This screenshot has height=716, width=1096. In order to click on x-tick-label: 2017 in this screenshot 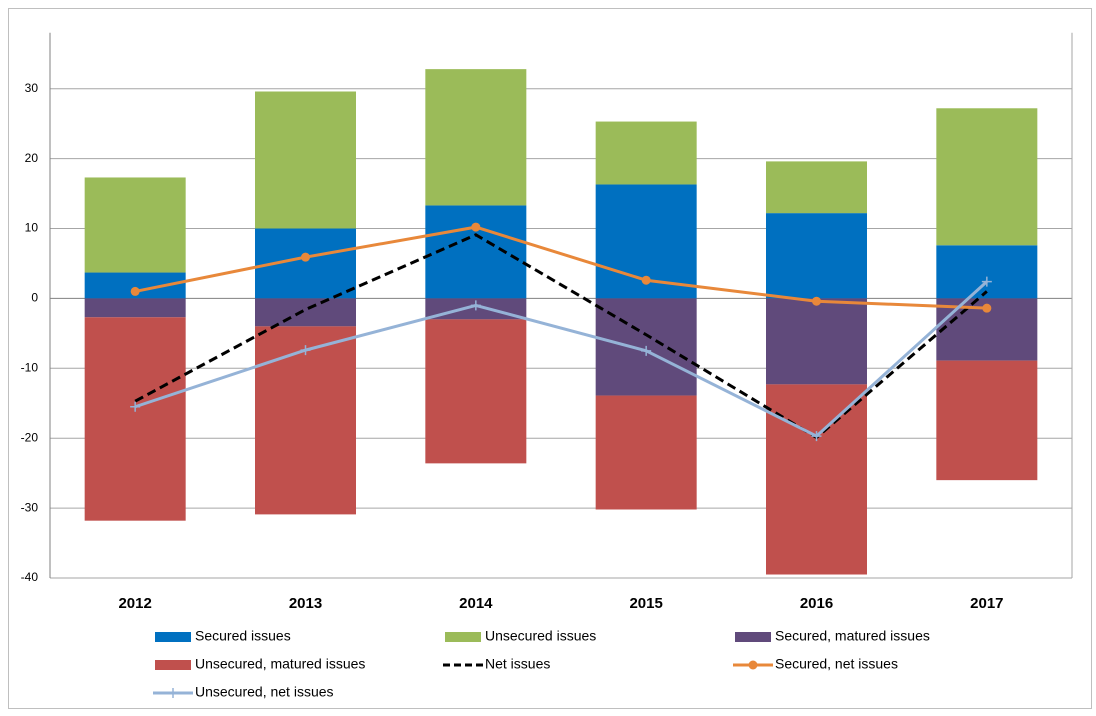, I will do `click(986, 603)`.